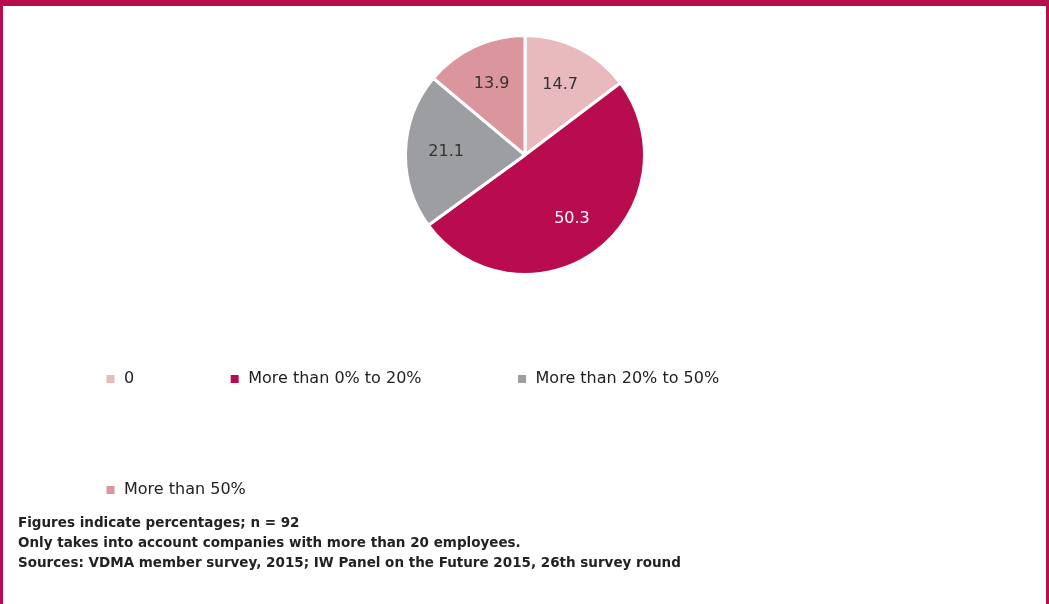 Image resolution: width=1049 pixels, height=604 pixels. I want to click on legend-label: More than 50%, so click(185, 489).